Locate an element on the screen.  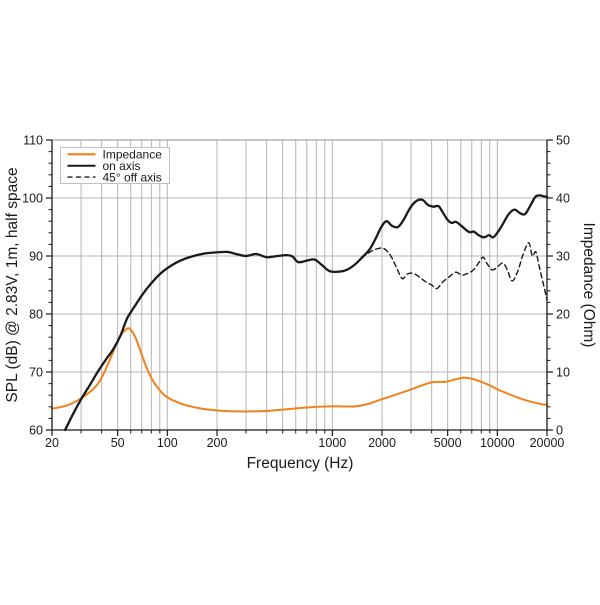
x-axis-title: Frequency (Hz) is located at coordinates (300, 463).